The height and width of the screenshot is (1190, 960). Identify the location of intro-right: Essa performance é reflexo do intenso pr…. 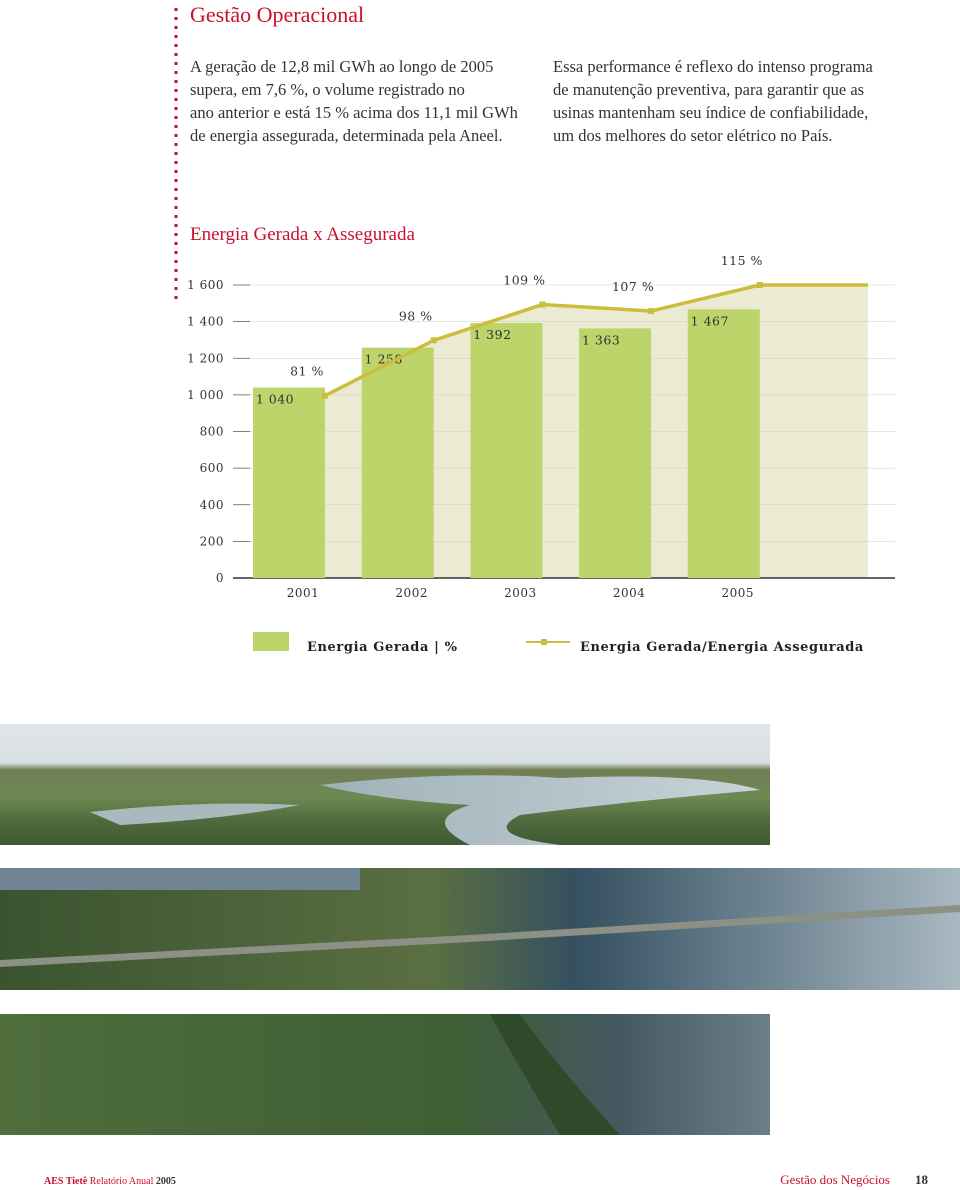
(713, 101).